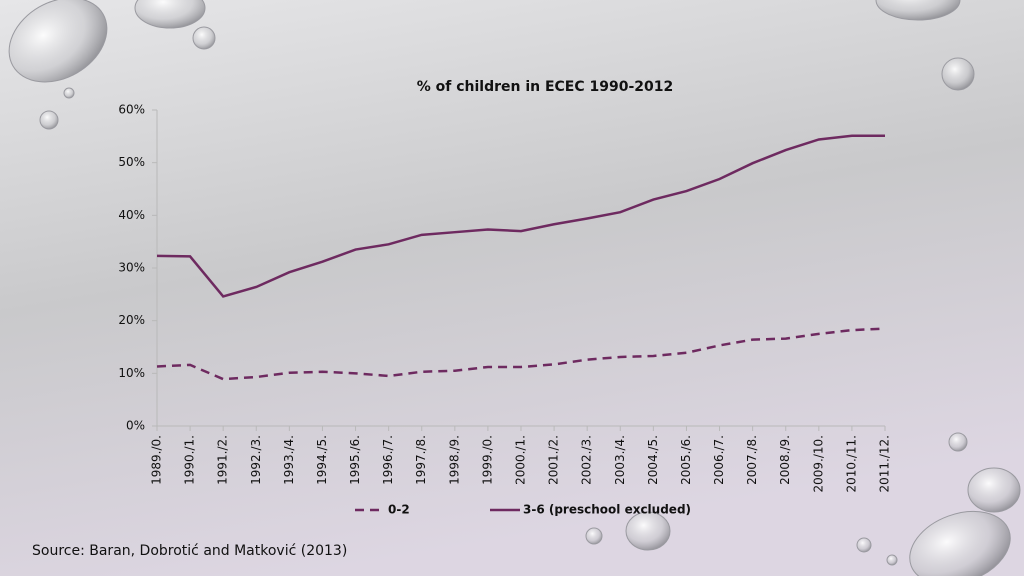  Describe the element at coordinates (399, 510) in the screenshot. I see `legend-label: 0-2` at that location.